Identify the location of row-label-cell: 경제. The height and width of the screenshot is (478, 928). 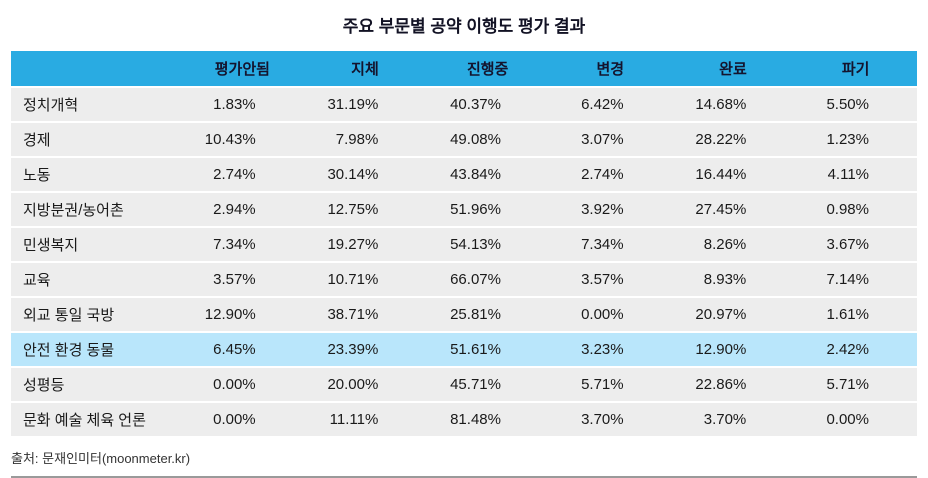
(96, 139).